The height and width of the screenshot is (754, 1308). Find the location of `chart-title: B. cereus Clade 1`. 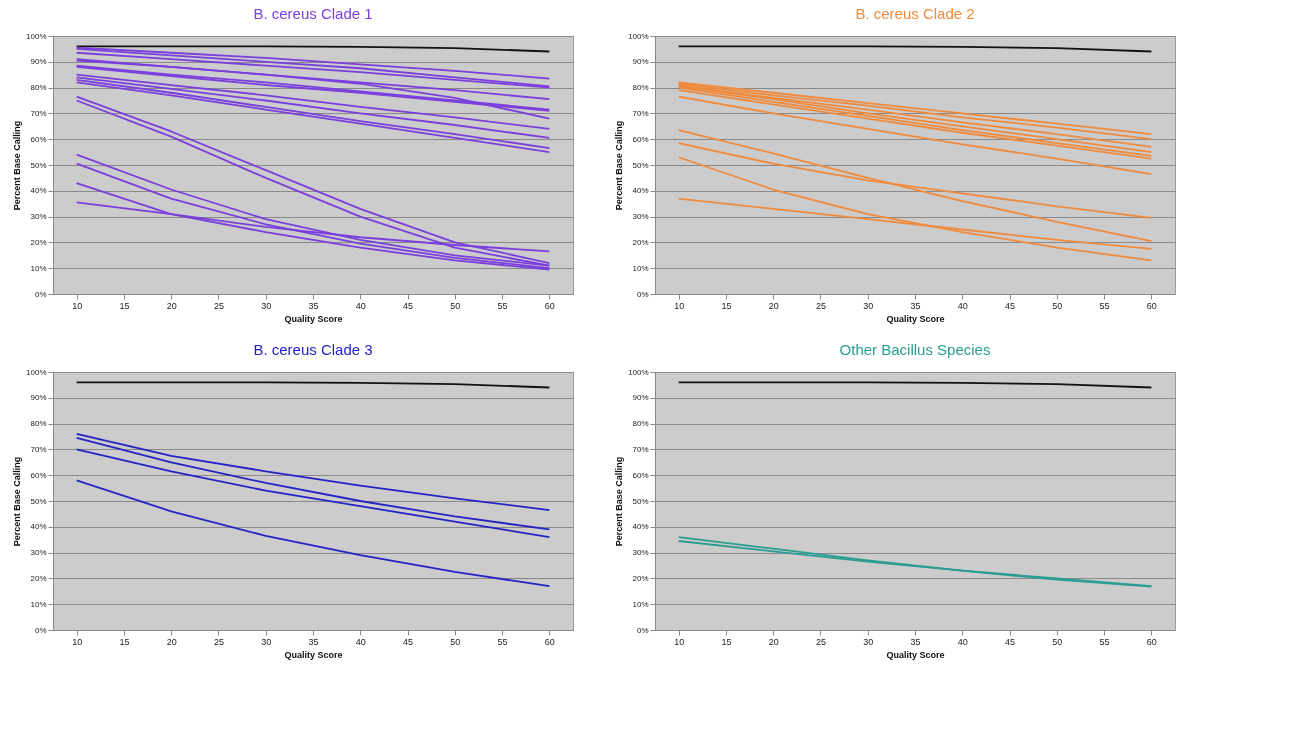

chart-title: B. cereus Clade 1 is located at coordinates (313, 13).